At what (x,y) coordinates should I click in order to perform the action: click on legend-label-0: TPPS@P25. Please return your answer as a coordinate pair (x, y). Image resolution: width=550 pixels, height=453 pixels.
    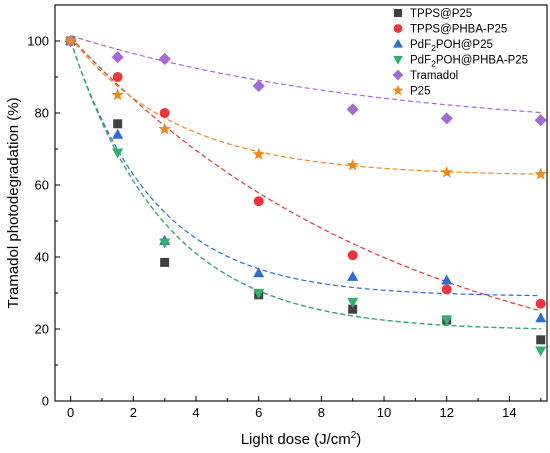
    Looking at the image, I should click on (441, 14).